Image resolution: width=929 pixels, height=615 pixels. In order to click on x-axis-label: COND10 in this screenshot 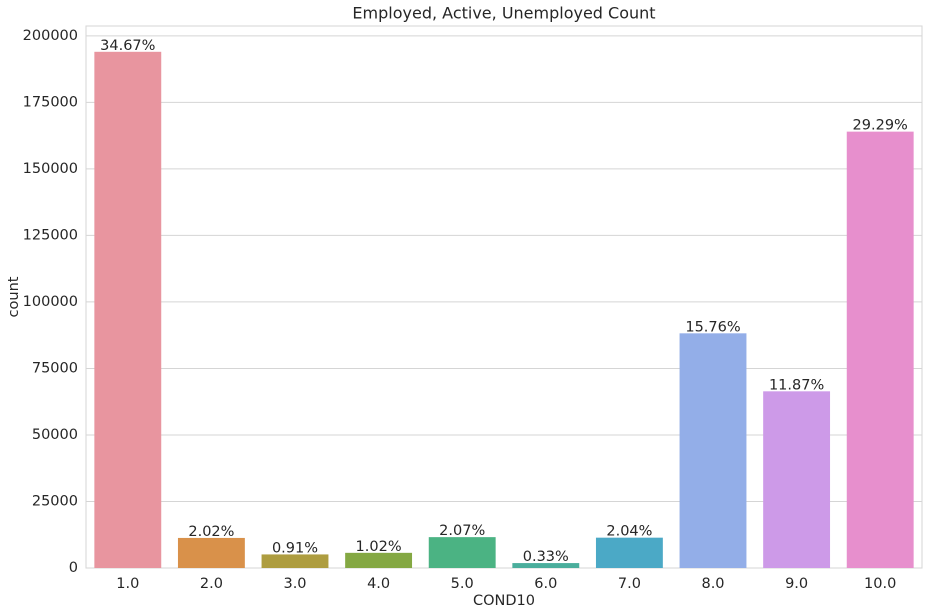, I will do `click(504, 601)`.